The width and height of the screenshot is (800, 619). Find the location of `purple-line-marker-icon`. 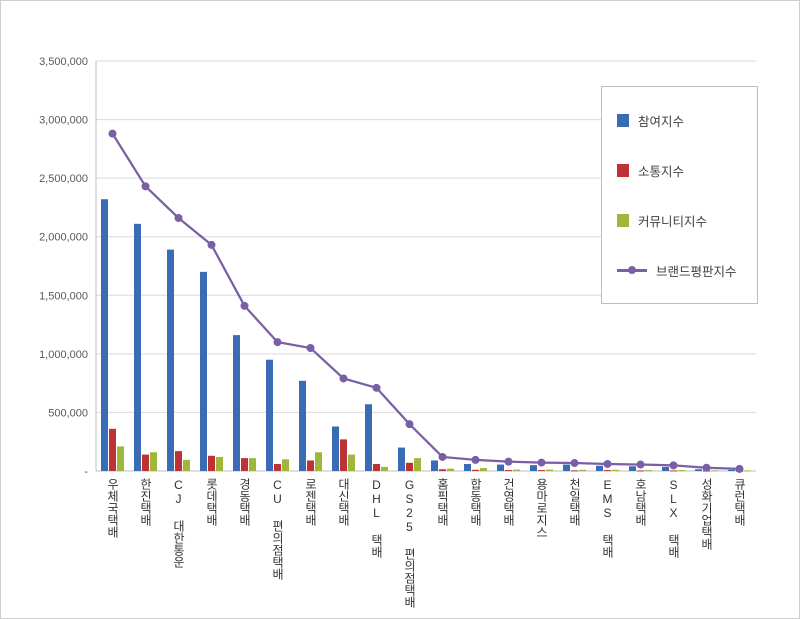

purple-line-marker-icon is located at coordinates (632, 269).